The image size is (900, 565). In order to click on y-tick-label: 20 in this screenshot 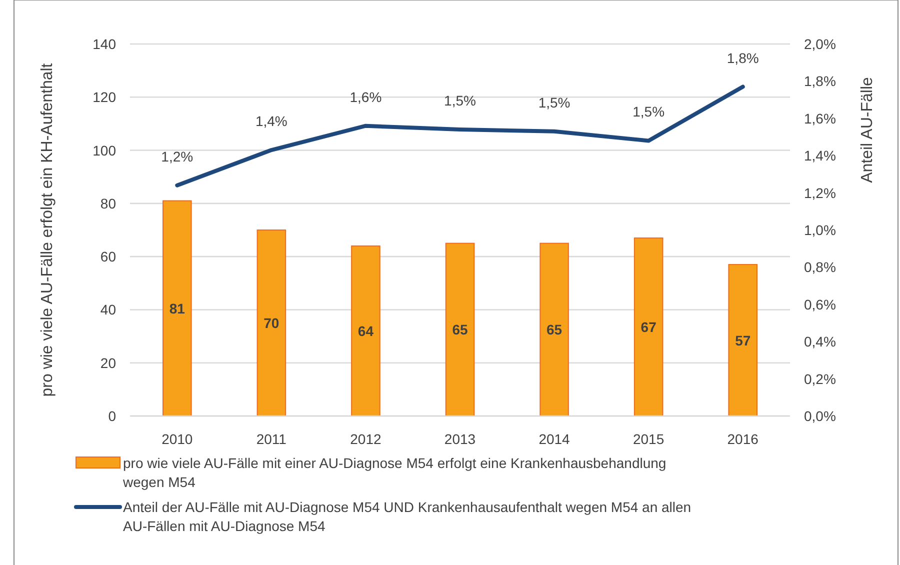, I will do `click(108, 362)`.